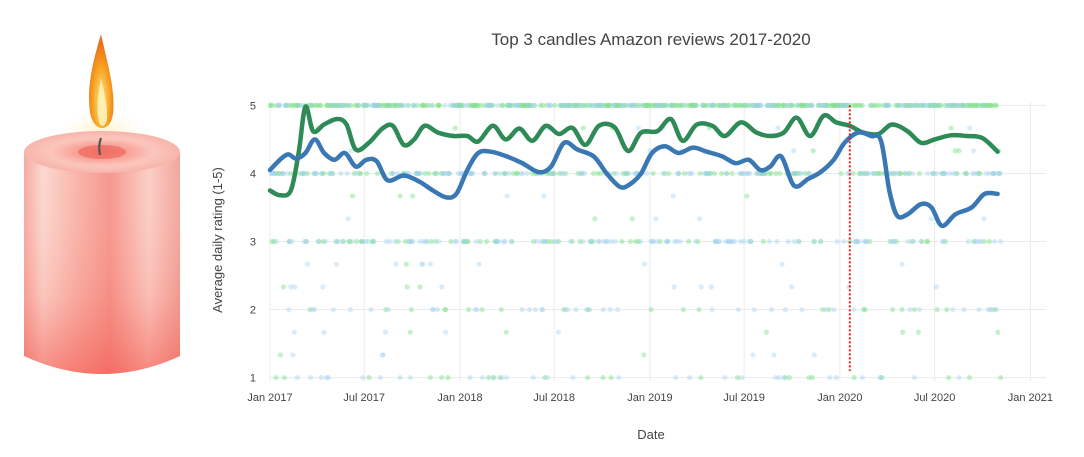  What do you see at coordinates (102, 263) in the screenshot?
I see `candle-body-shade` at bounding box center [102, 263].